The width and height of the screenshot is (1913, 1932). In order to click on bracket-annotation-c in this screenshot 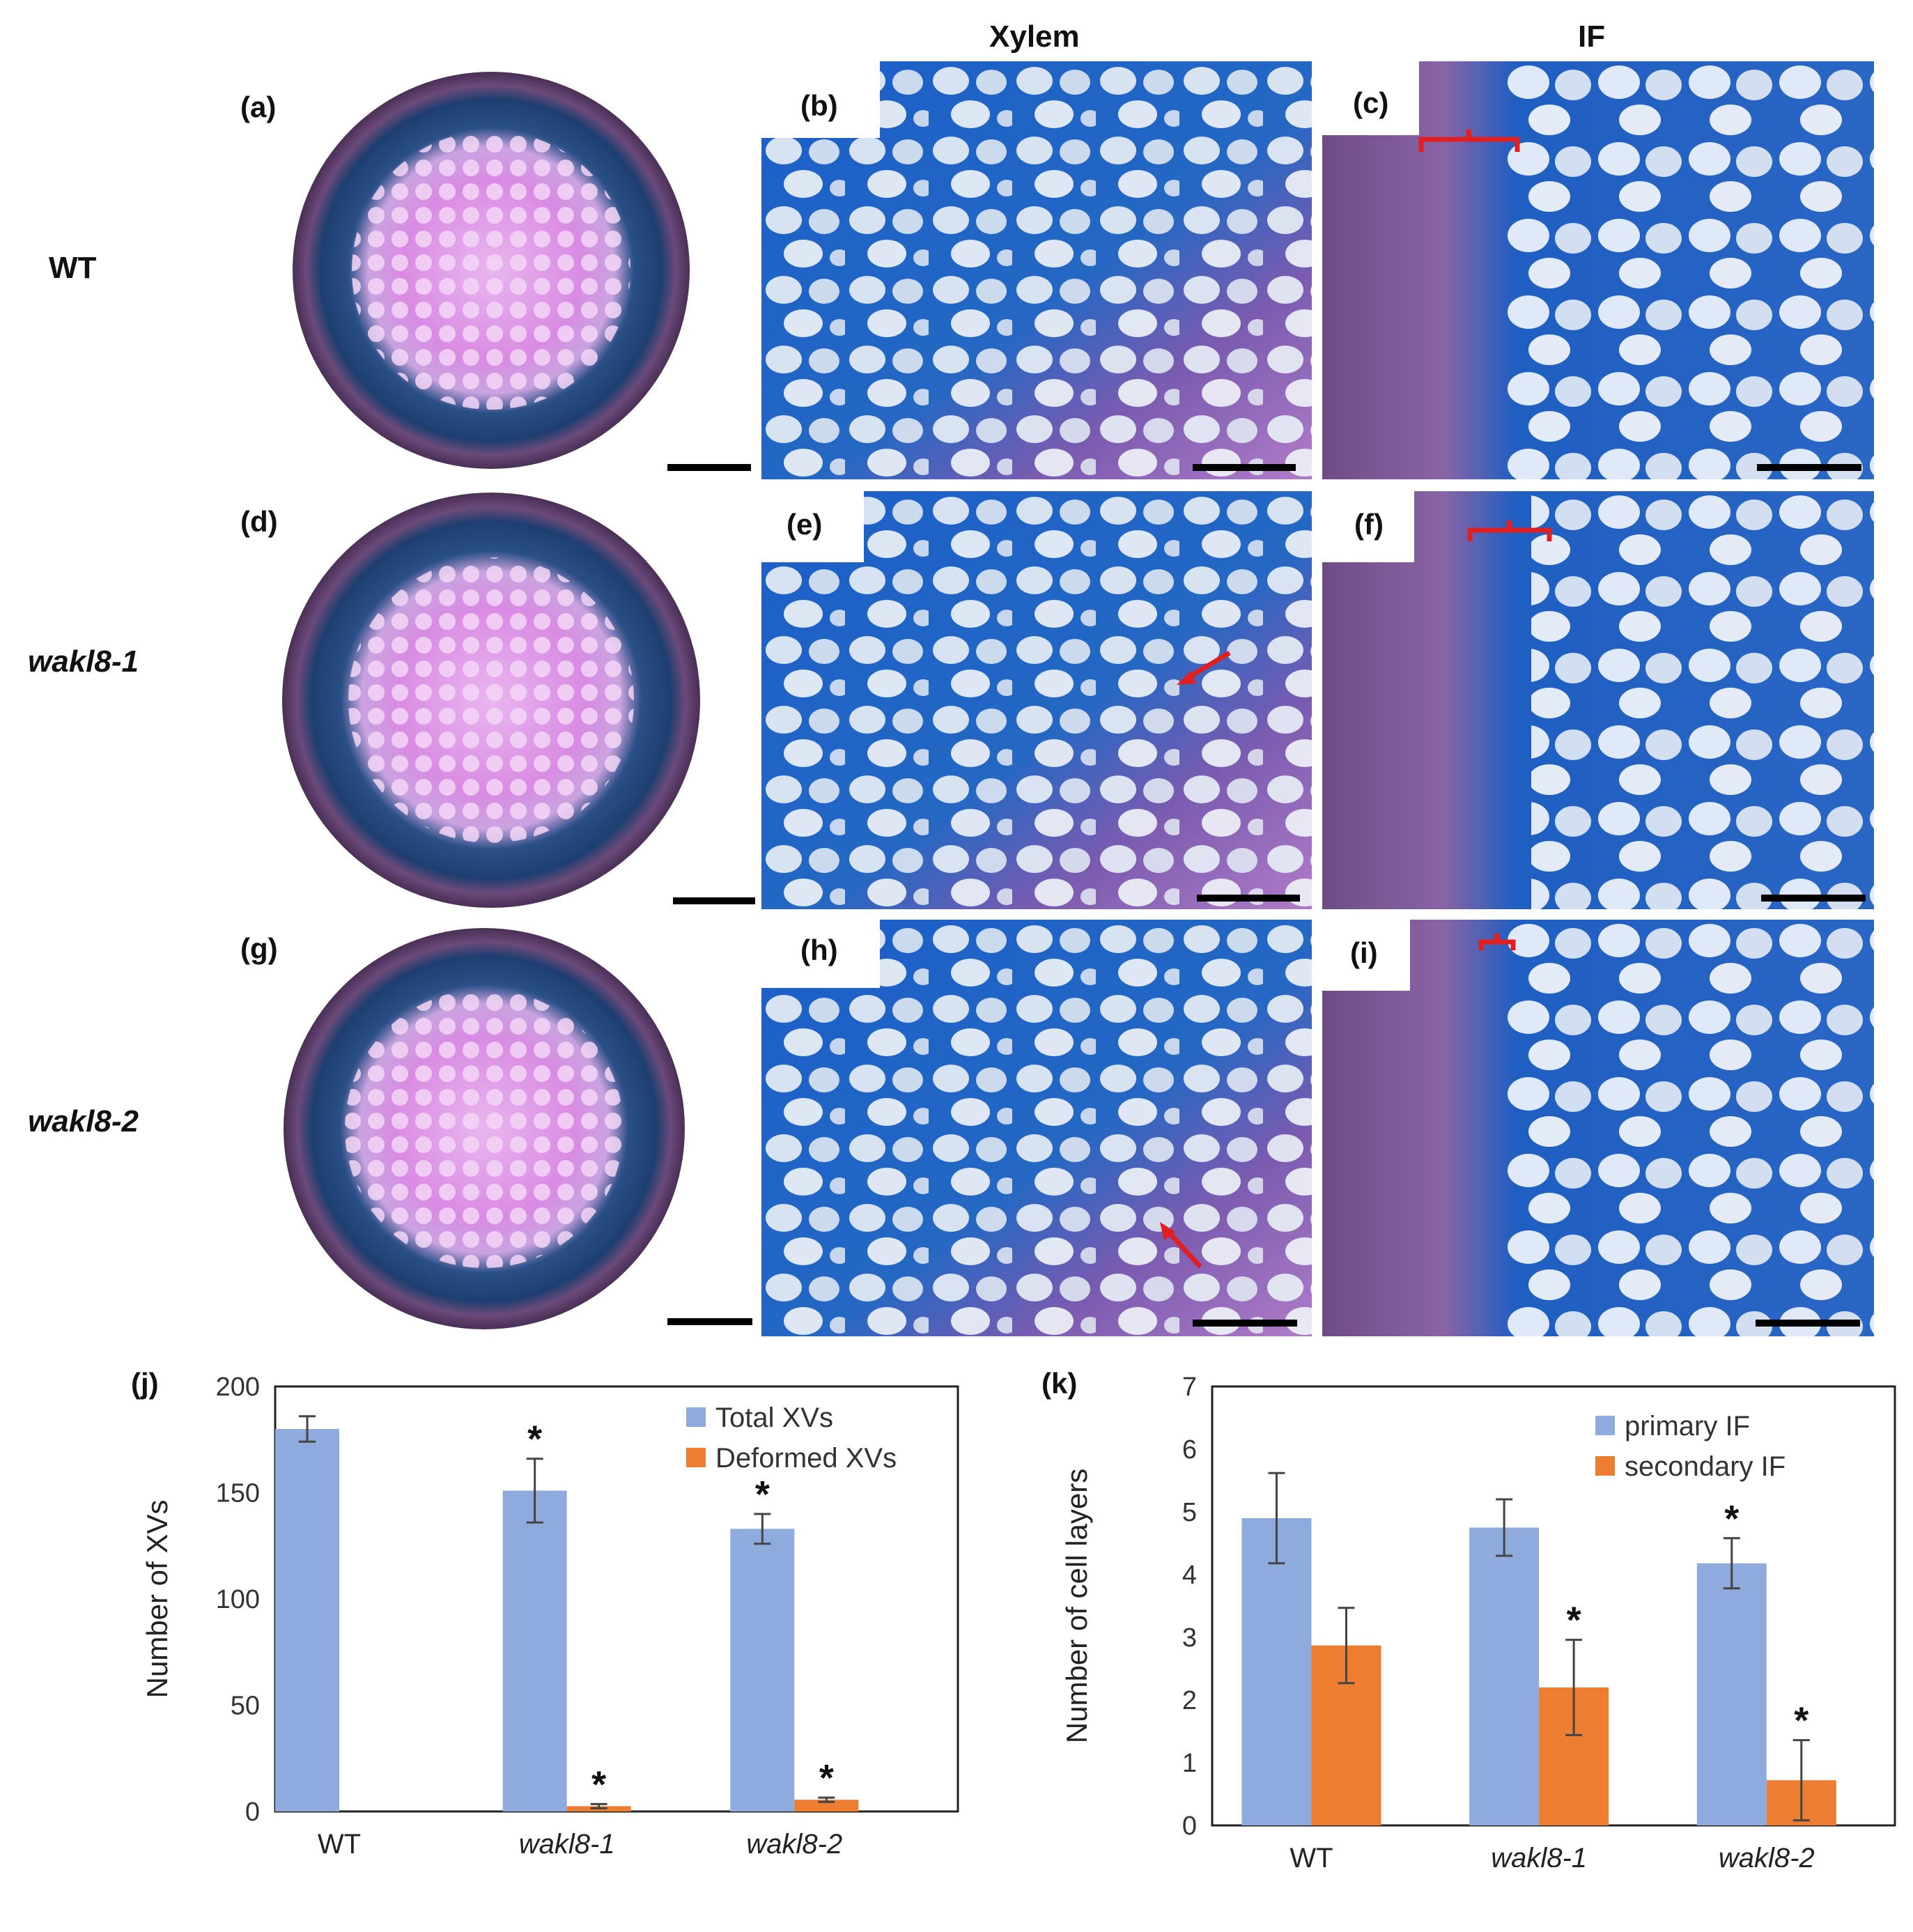, I will do `click(1469, 140)`.